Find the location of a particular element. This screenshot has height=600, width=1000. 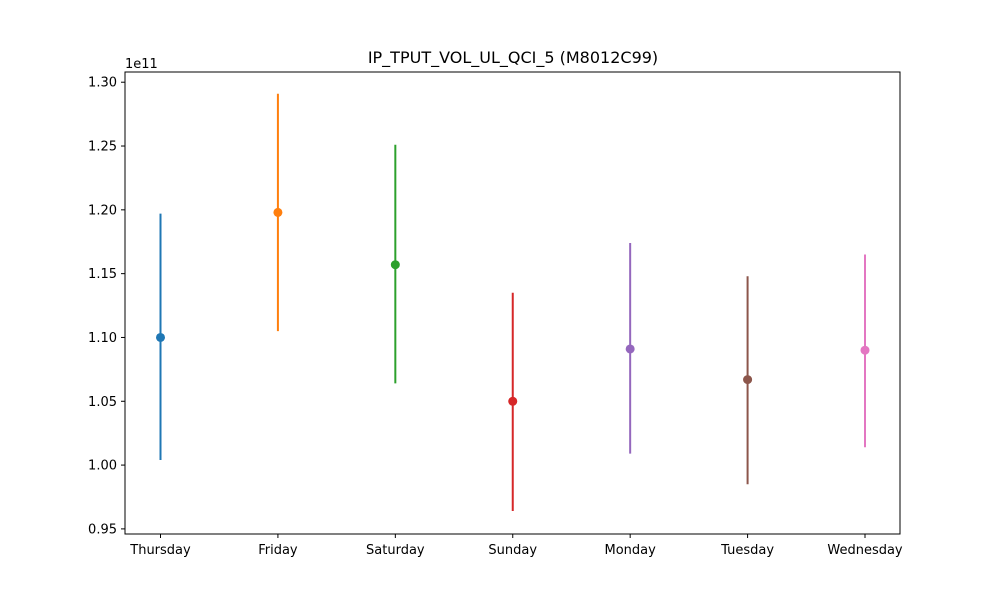

point-friday is located at coordinates (278, 212).